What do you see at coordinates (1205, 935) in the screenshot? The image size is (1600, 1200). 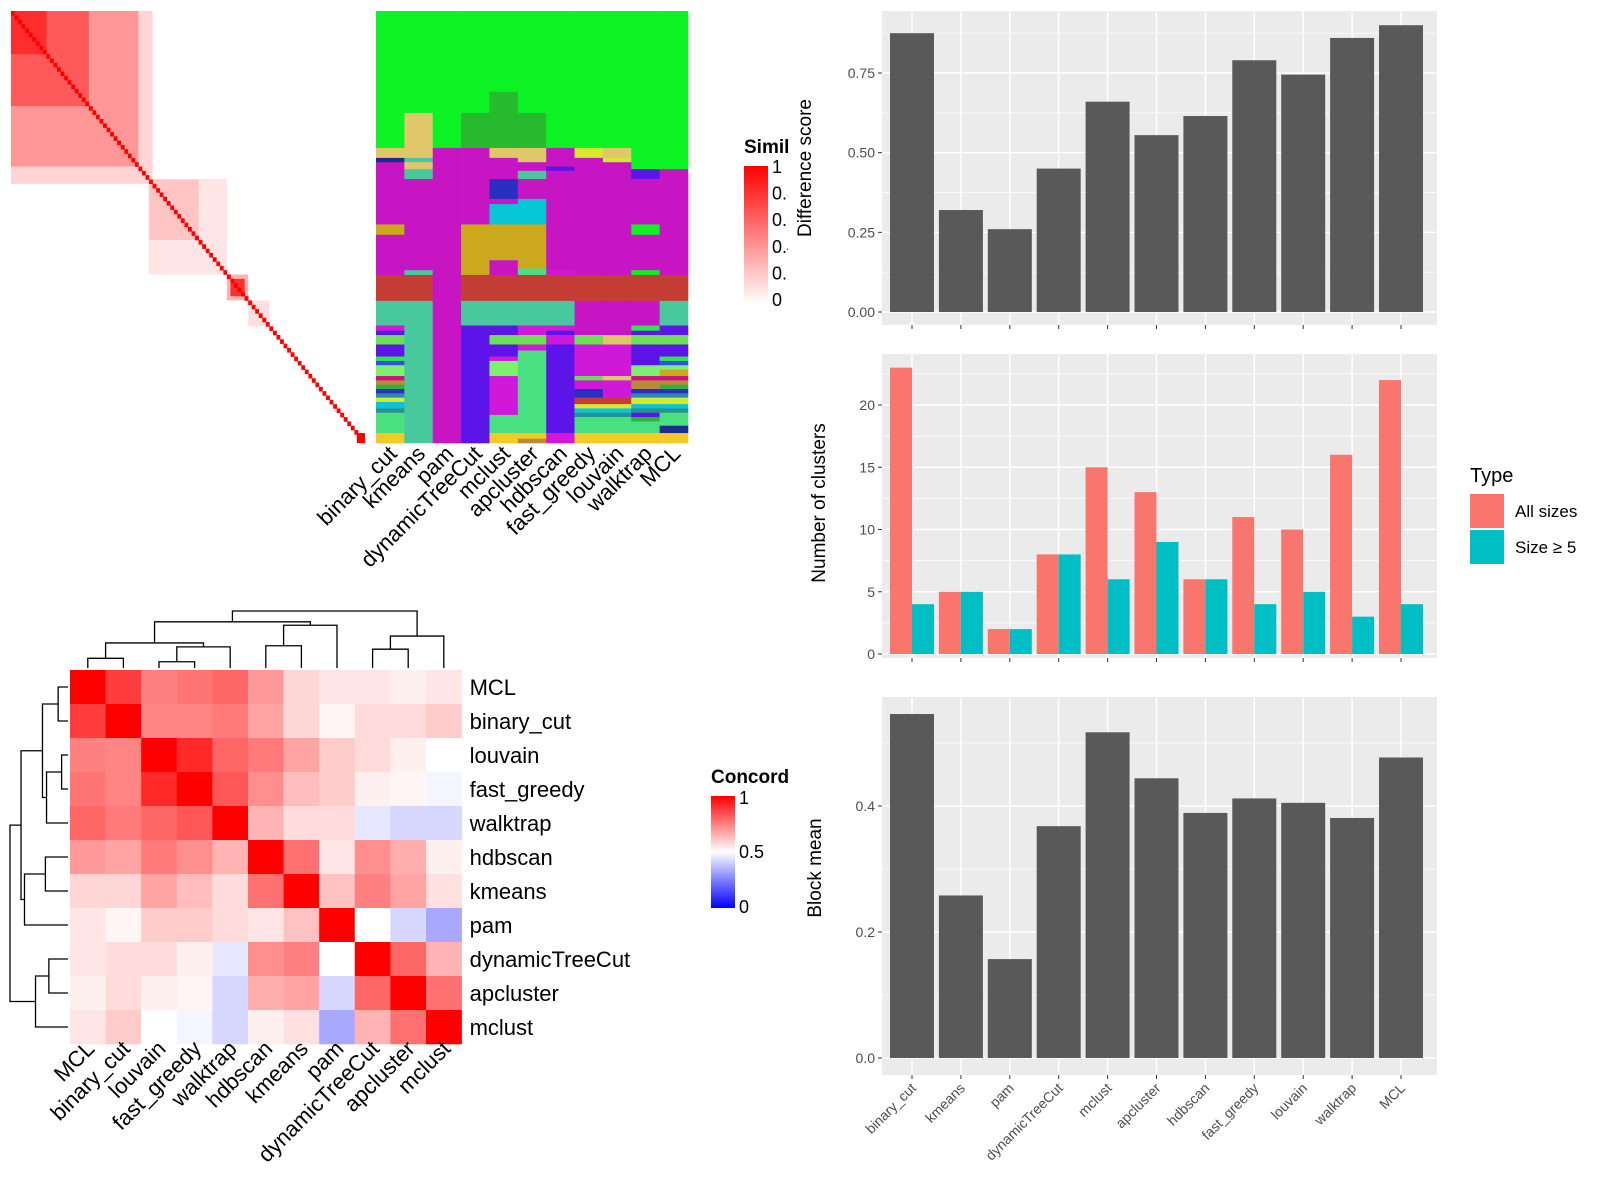 I see `bar-hdbscan` at bounding box center [1205, 935].